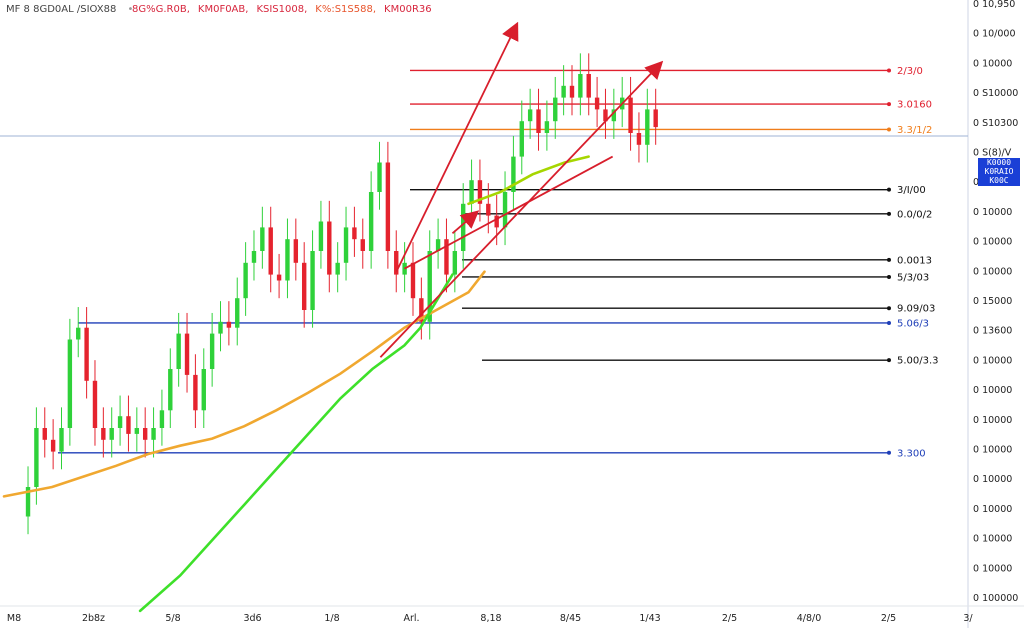  Describe the element at coordinates (999, 180) in the screenshot. I see `price-tag-line-3: K00C` at that location.